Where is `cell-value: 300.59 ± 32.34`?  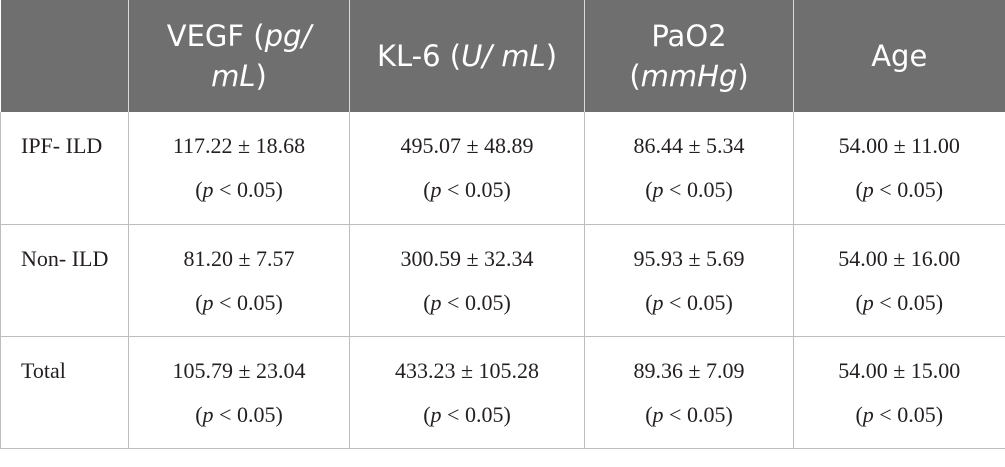
cell-value: 300.59 ± 32.34 is located at coordinates (467, 258).